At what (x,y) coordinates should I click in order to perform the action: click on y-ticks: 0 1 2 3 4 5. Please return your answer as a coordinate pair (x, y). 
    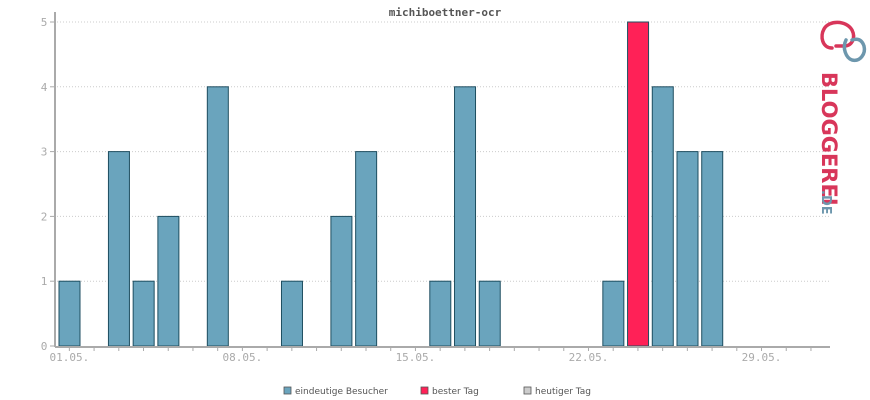
    Looking at the image, I should click on (48, 184).